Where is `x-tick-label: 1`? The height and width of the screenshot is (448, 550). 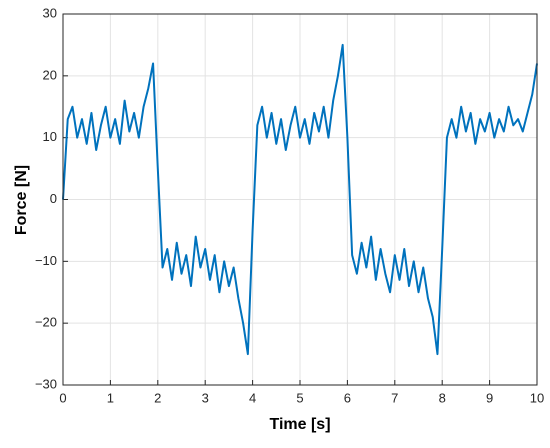
x-tick-label: 1 is located at coordinates (110, 397).